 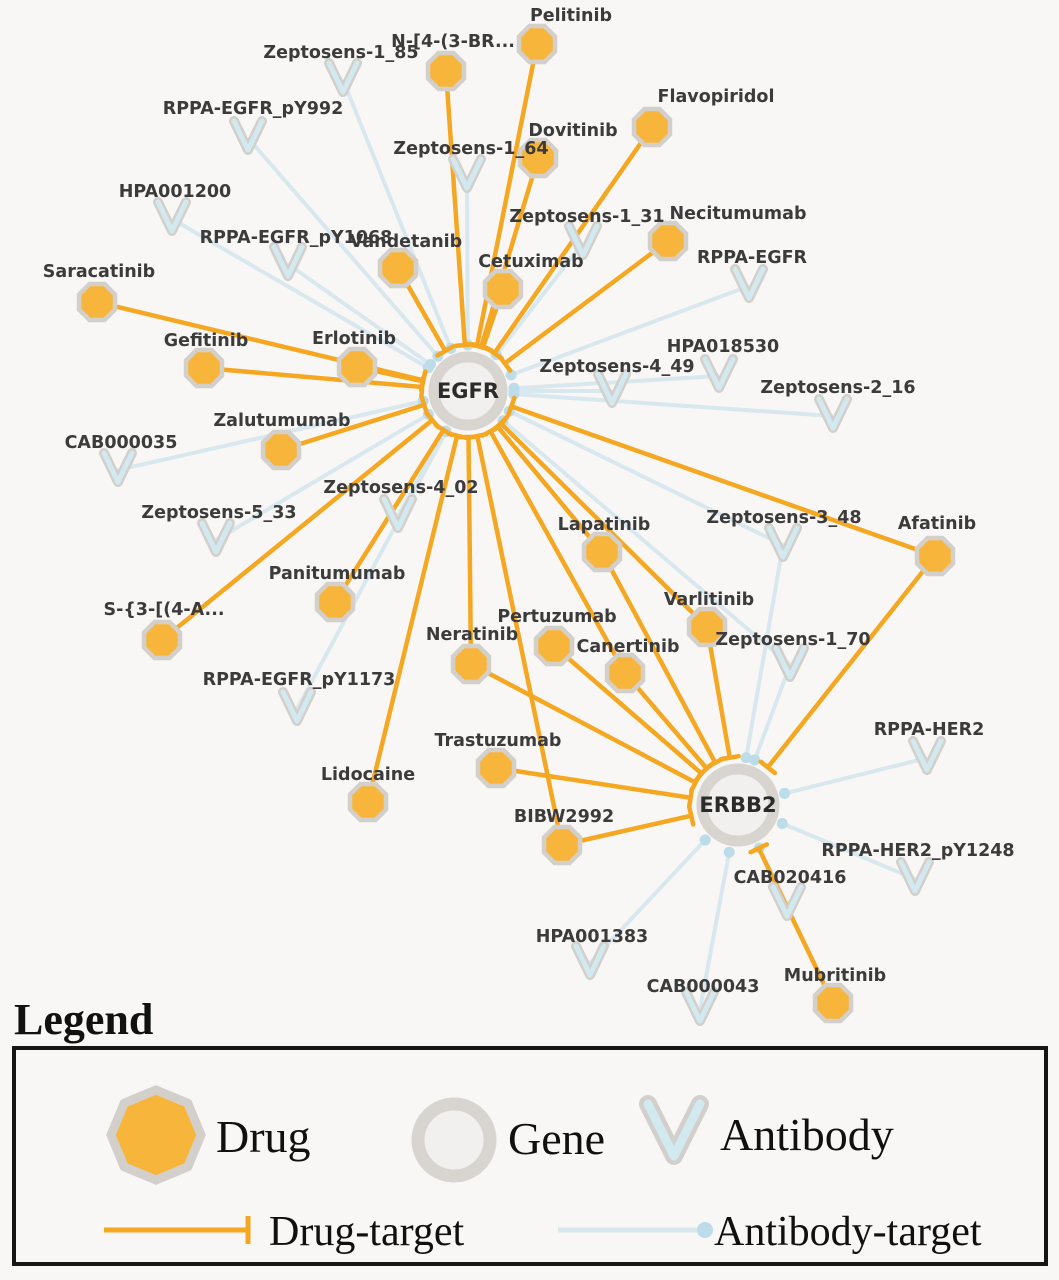 I want to click on node-label-saracatinib: Saracatinib, so click(x=99, y=272).